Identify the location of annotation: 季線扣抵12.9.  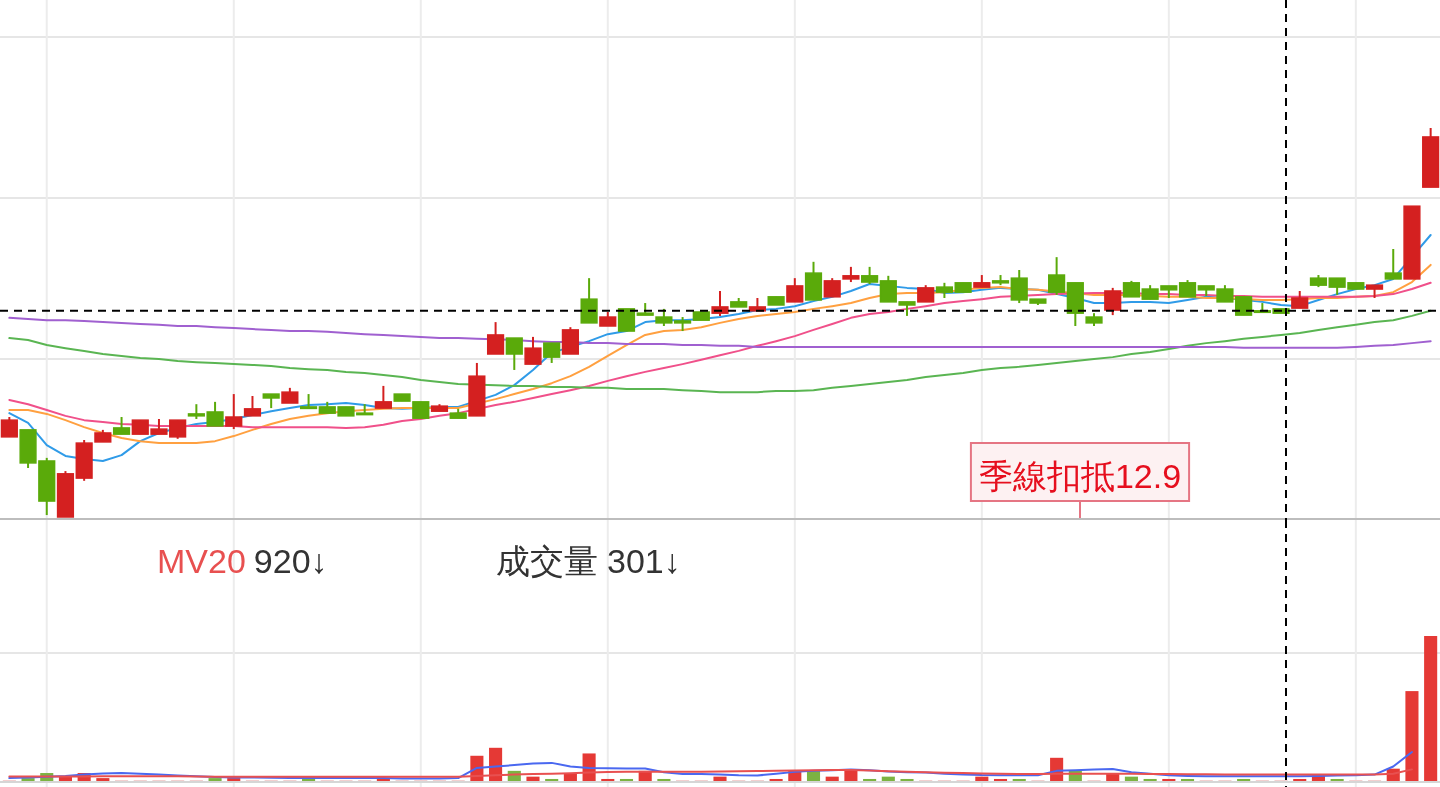
(1080, 476).